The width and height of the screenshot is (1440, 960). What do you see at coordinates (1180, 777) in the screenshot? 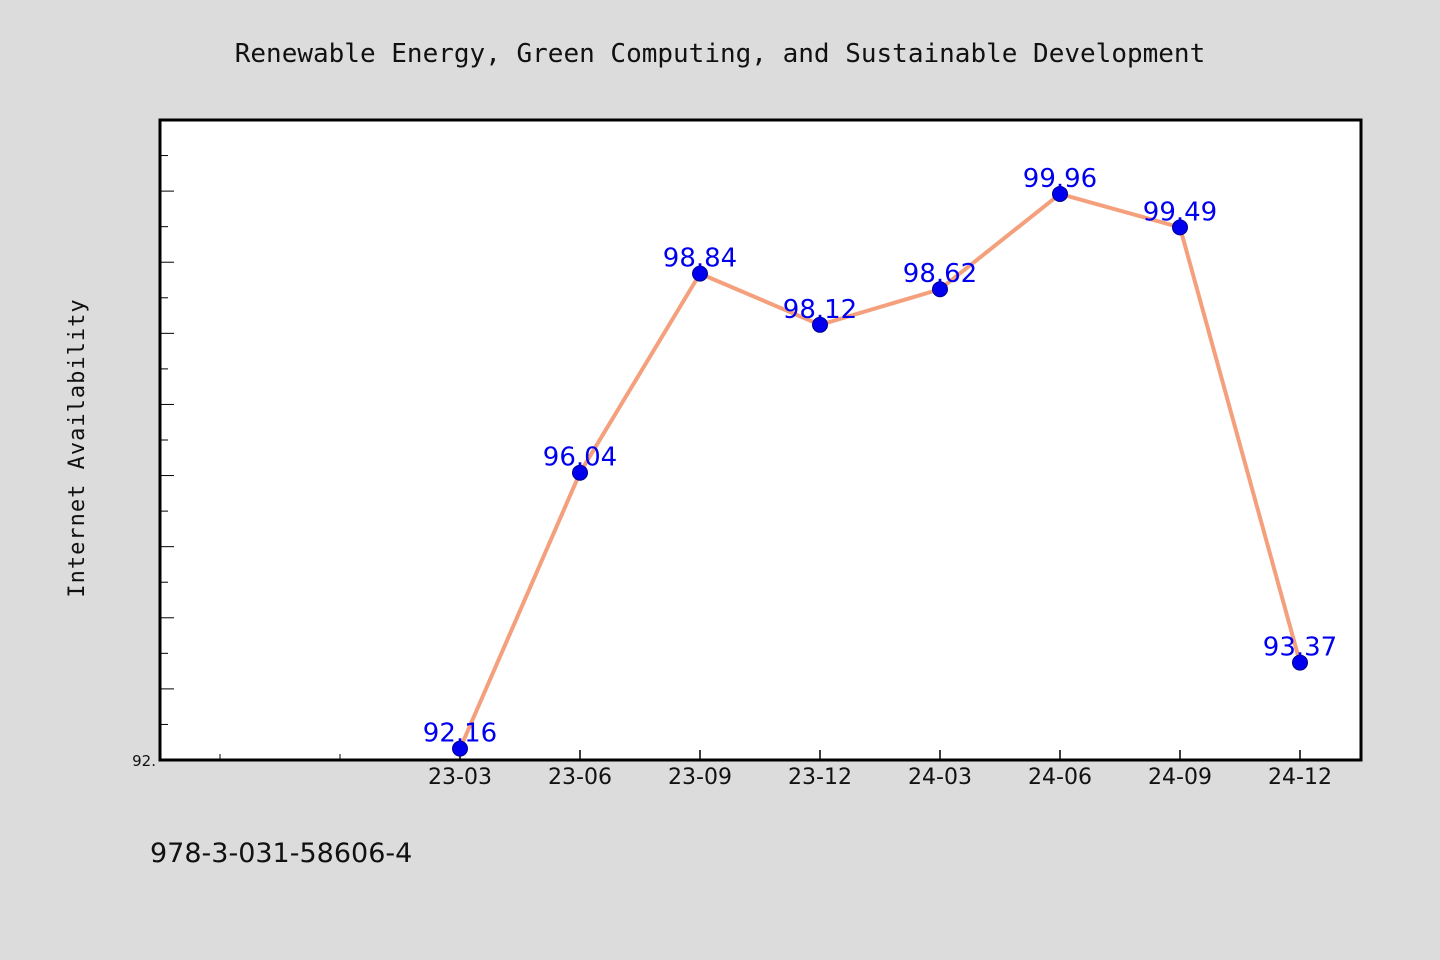
I see `x-tick-label: 24-09` at bounding box center [1180, 777].